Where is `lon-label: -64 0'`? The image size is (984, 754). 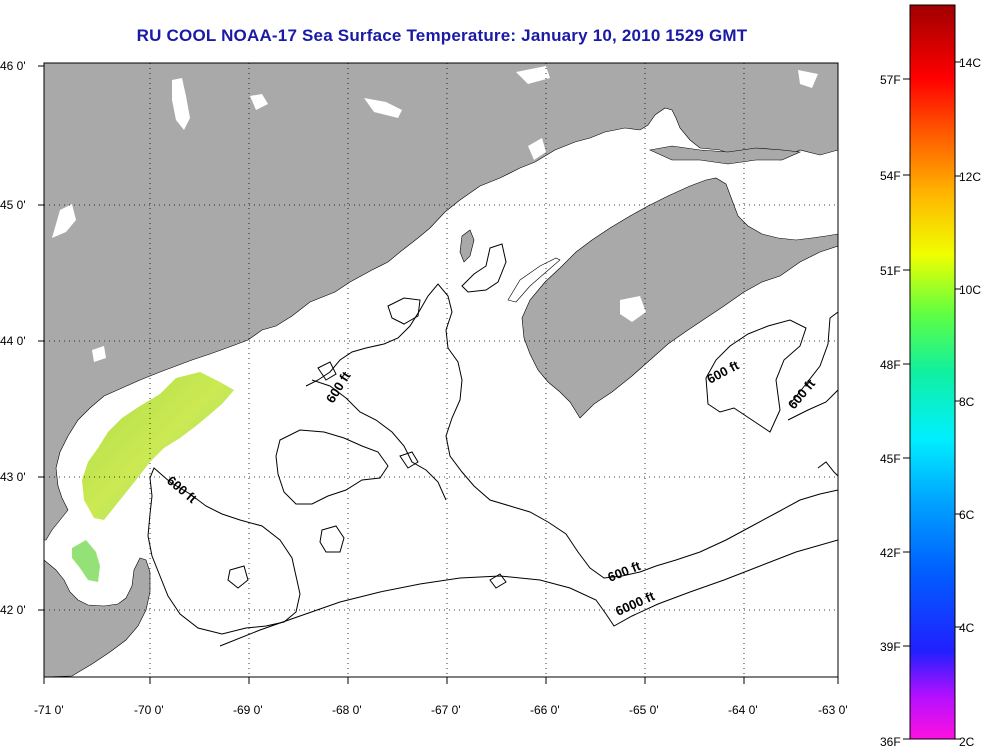
lon-label: -64 0' is located at coordinates (743, 710).